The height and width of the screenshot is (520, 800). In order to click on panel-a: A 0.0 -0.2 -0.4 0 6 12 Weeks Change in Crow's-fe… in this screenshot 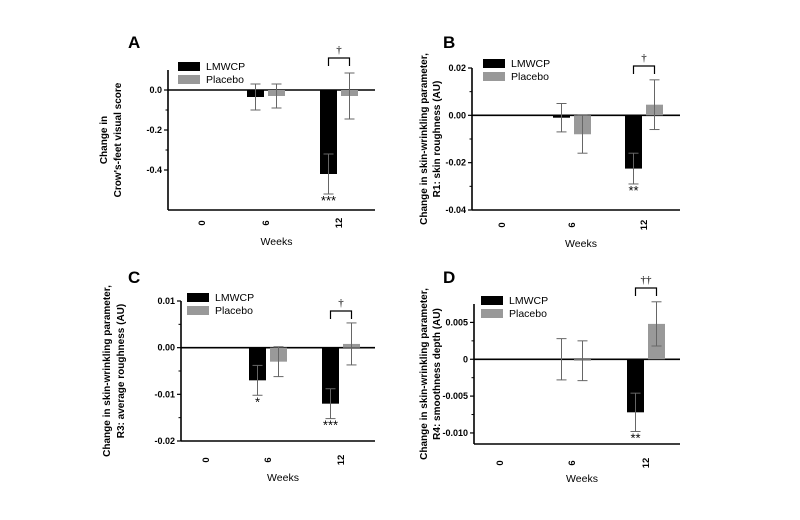, I will do `click(237, 140)`.